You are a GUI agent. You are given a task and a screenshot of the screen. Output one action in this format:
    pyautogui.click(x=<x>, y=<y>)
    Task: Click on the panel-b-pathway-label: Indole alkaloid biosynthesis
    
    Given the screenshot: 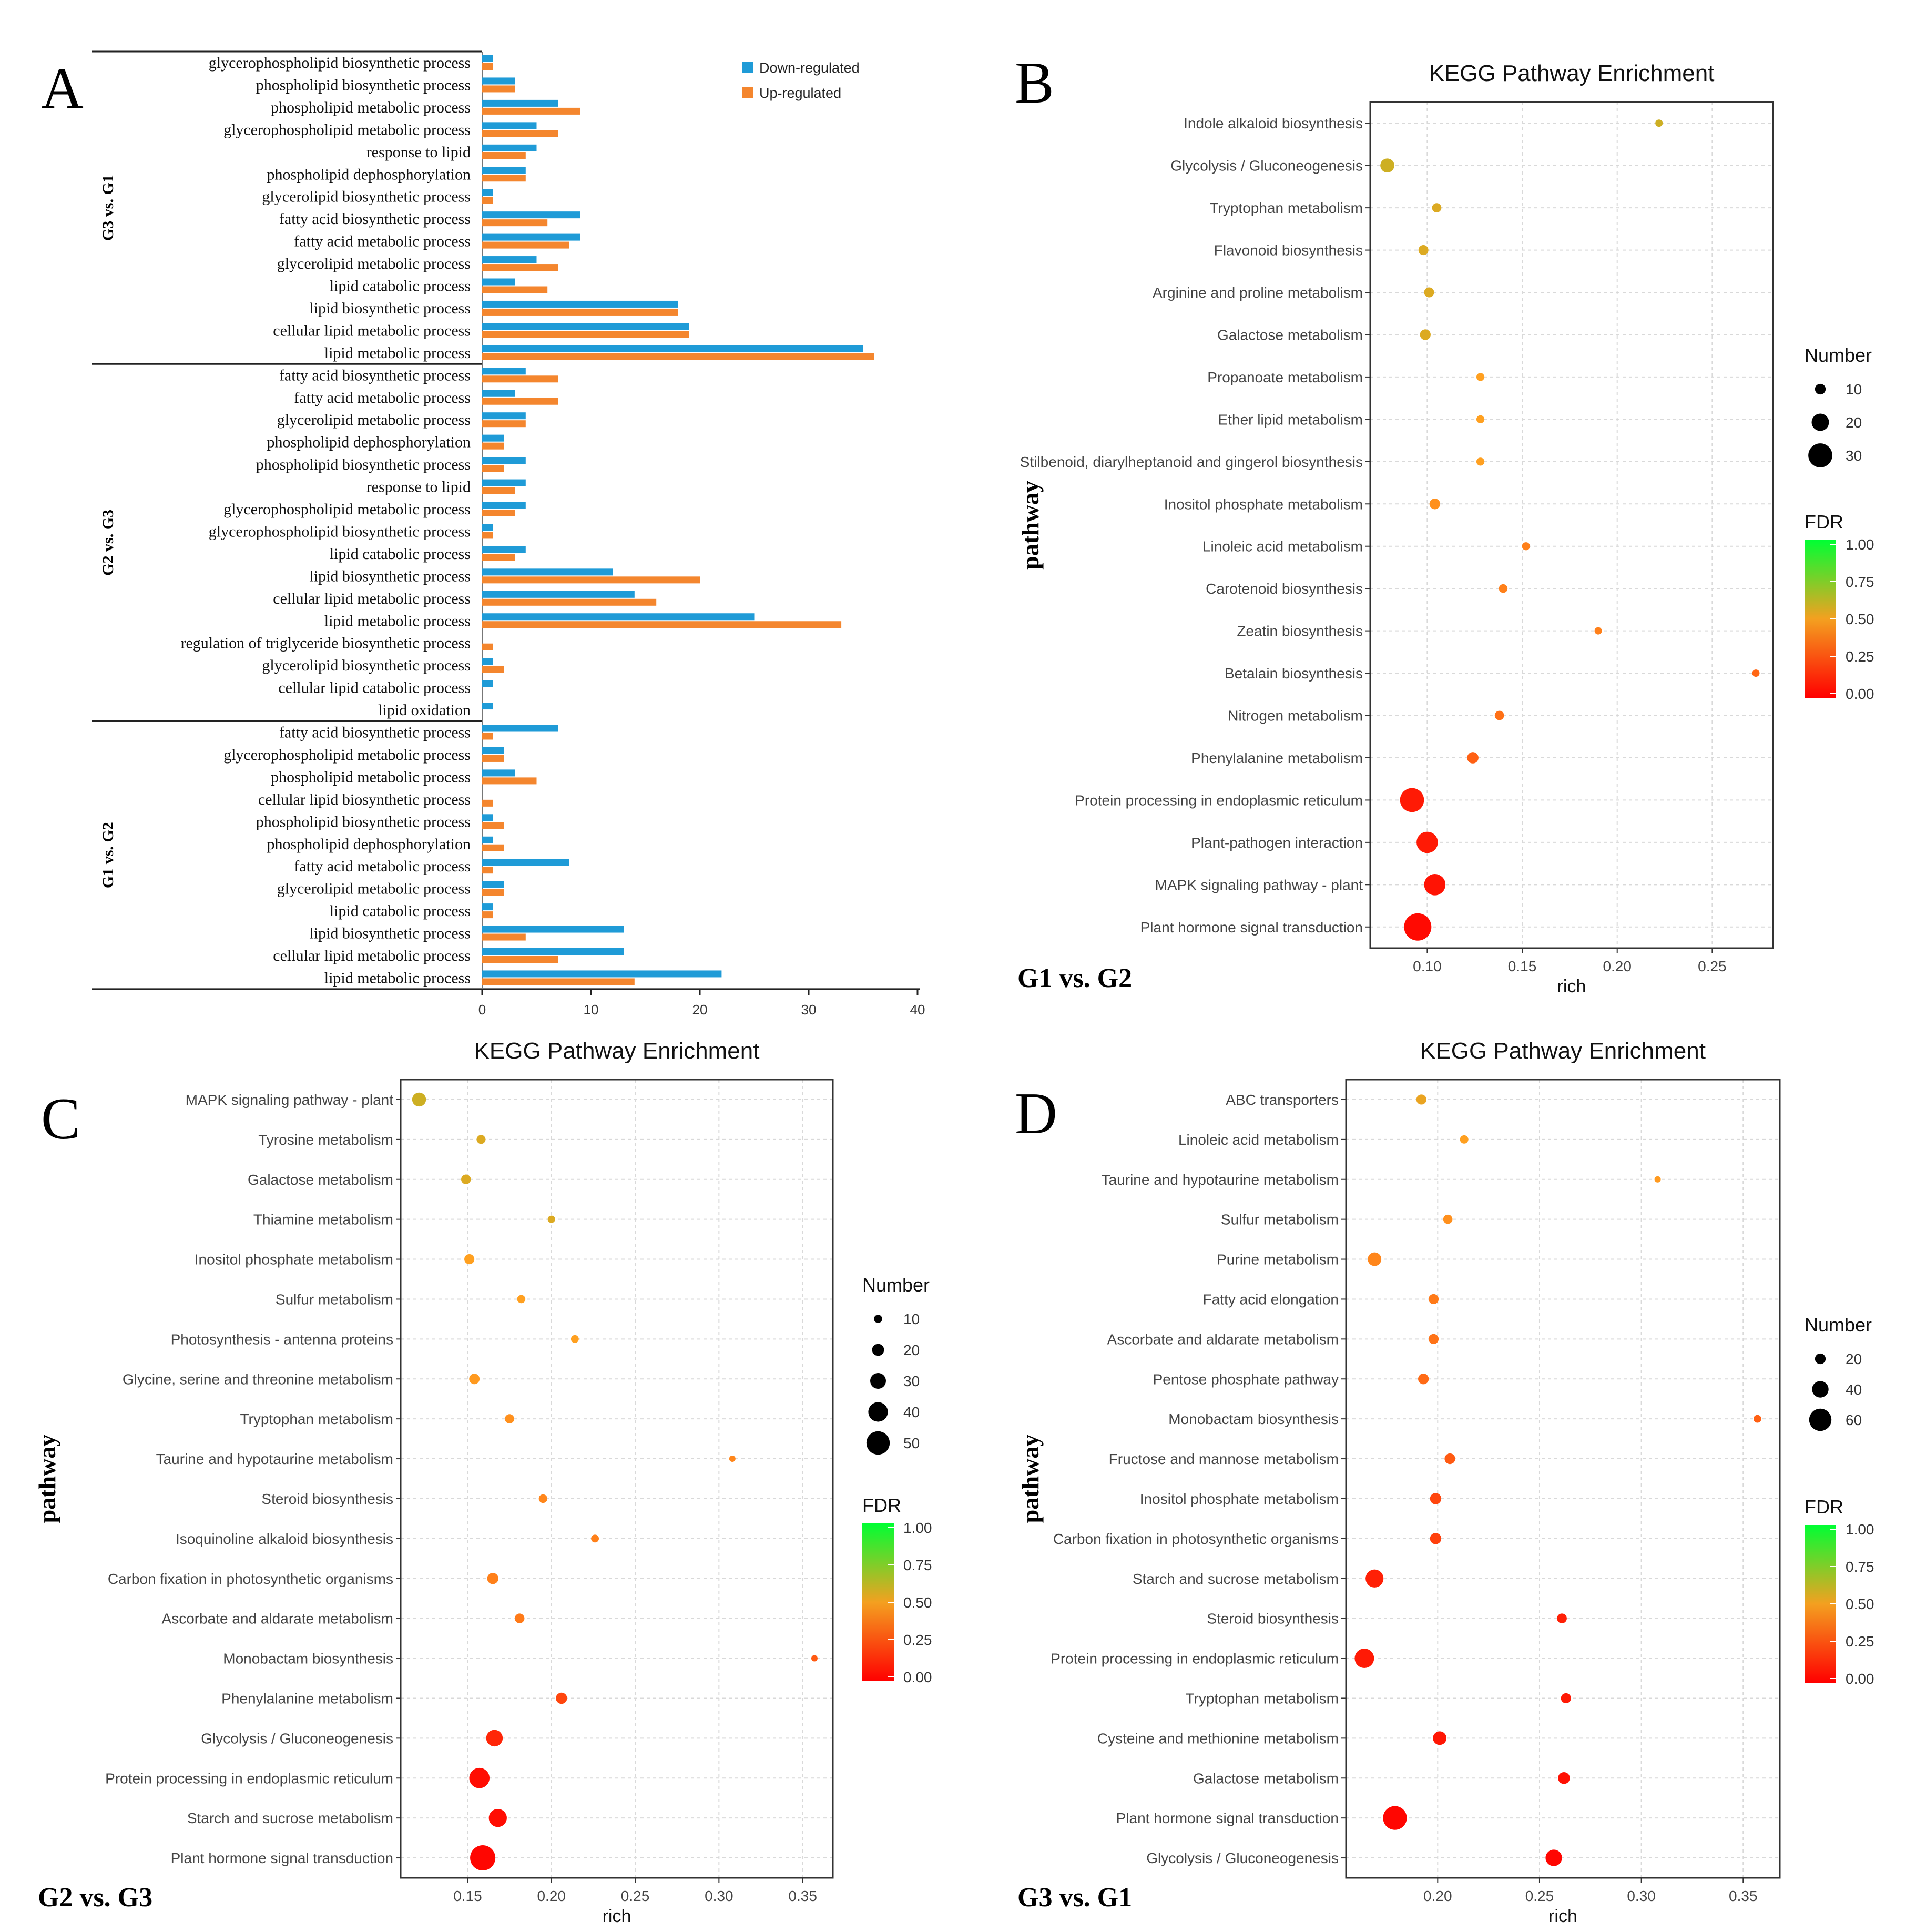 What is the action you would take?
    pyautogui.click(x=1273, y=123)
    